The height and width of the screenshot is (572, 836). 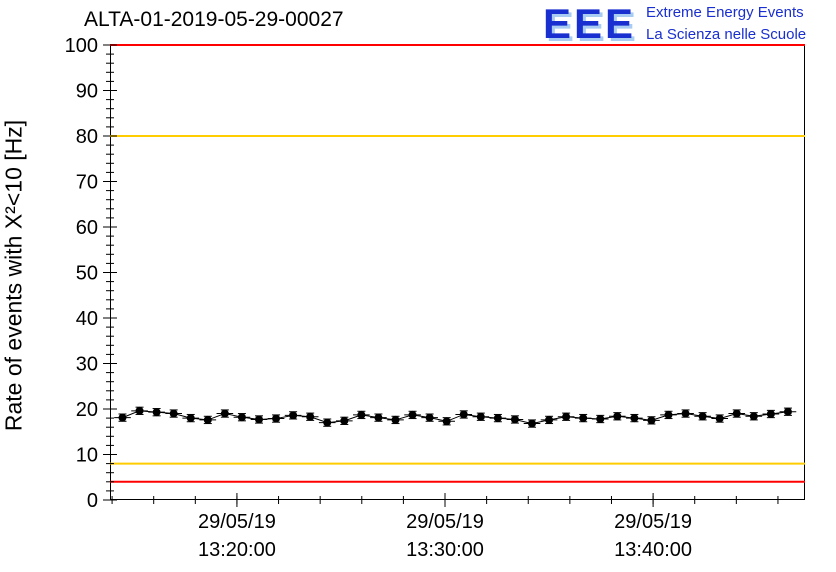 What do you see at coordinates (237, 550) in the screenshot?
I see `svg-text: 13:20:00` at bounding box center [237, 550].